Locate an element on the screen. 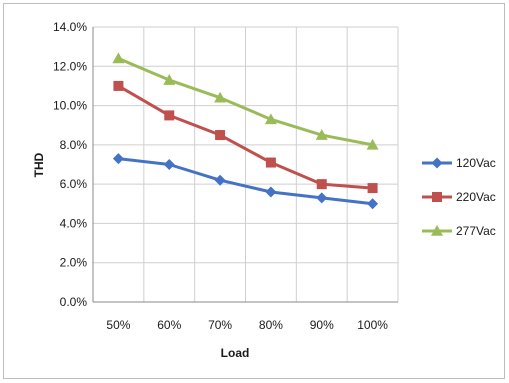 This screenshot has width=509, height=383. x-axis-title: Load is located at coordinates (235, 353).